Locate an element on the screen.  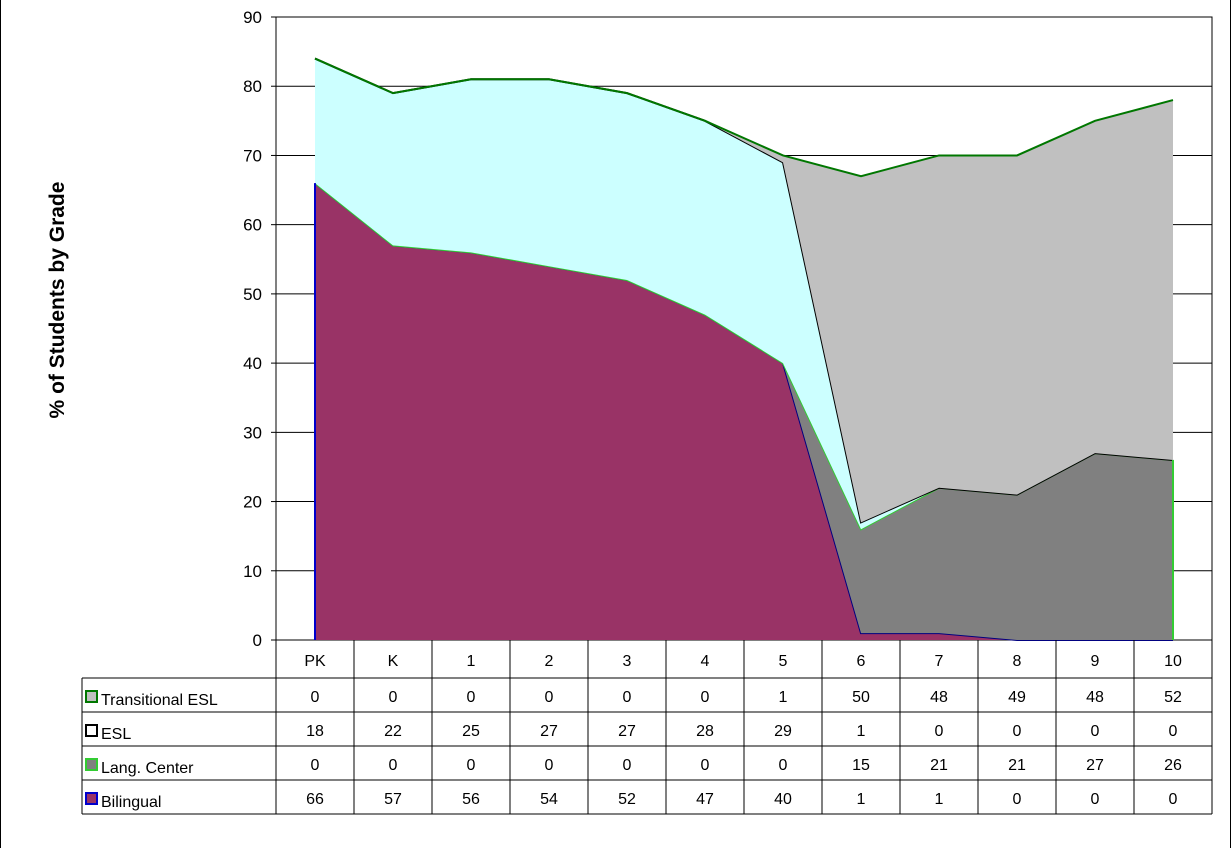
y-tick-label: 10 is located at coordinates (252, 571).